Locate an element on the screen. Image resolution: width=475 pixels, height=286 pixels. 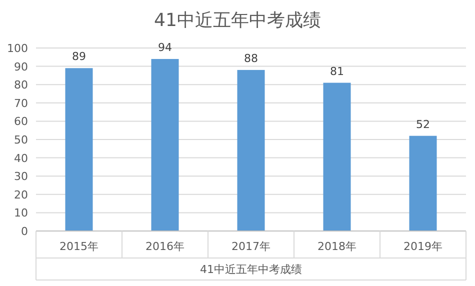
chart-title: 41中近五年中考成绩 is located at coordinates (237, 20).